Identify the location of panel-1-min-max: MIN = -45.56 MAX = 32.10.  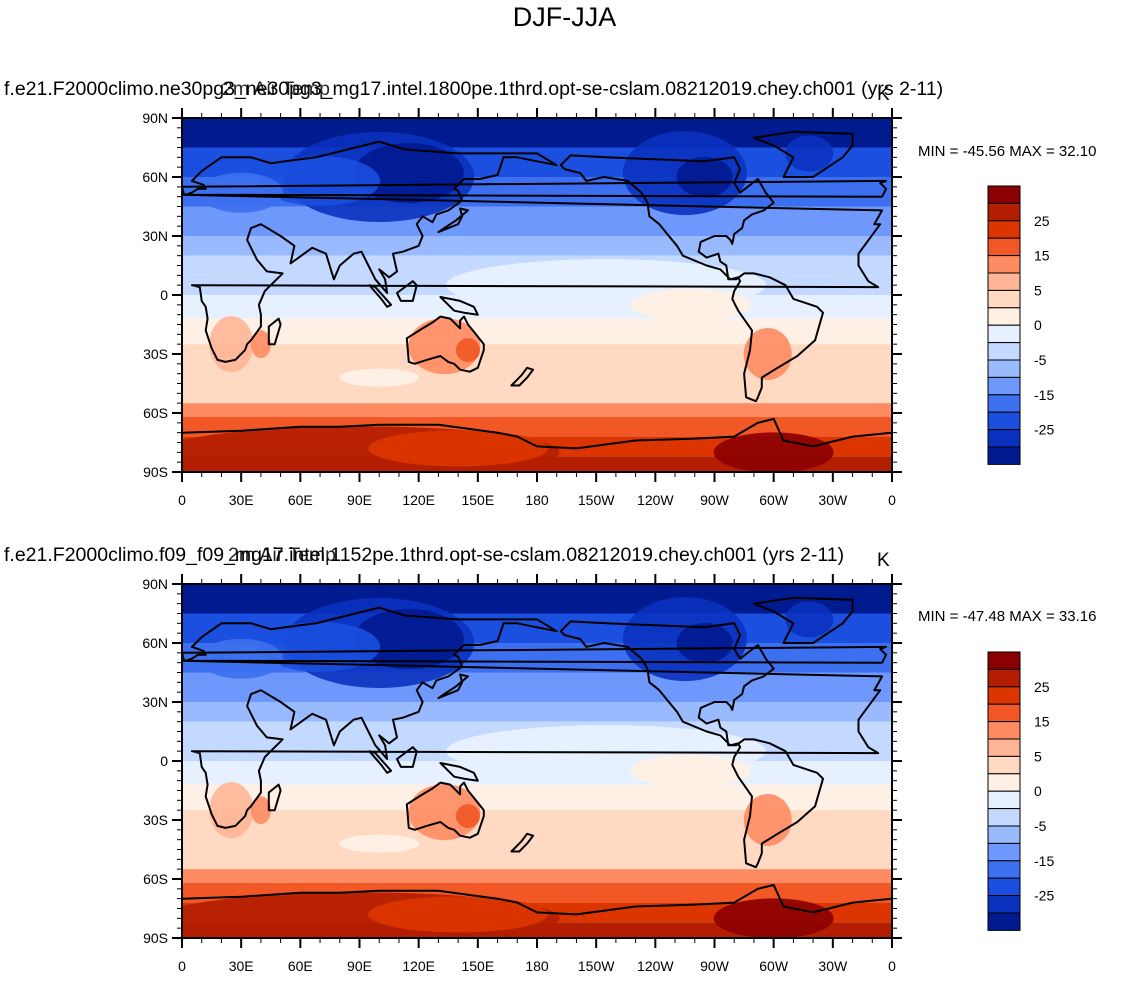
(1007, 151).